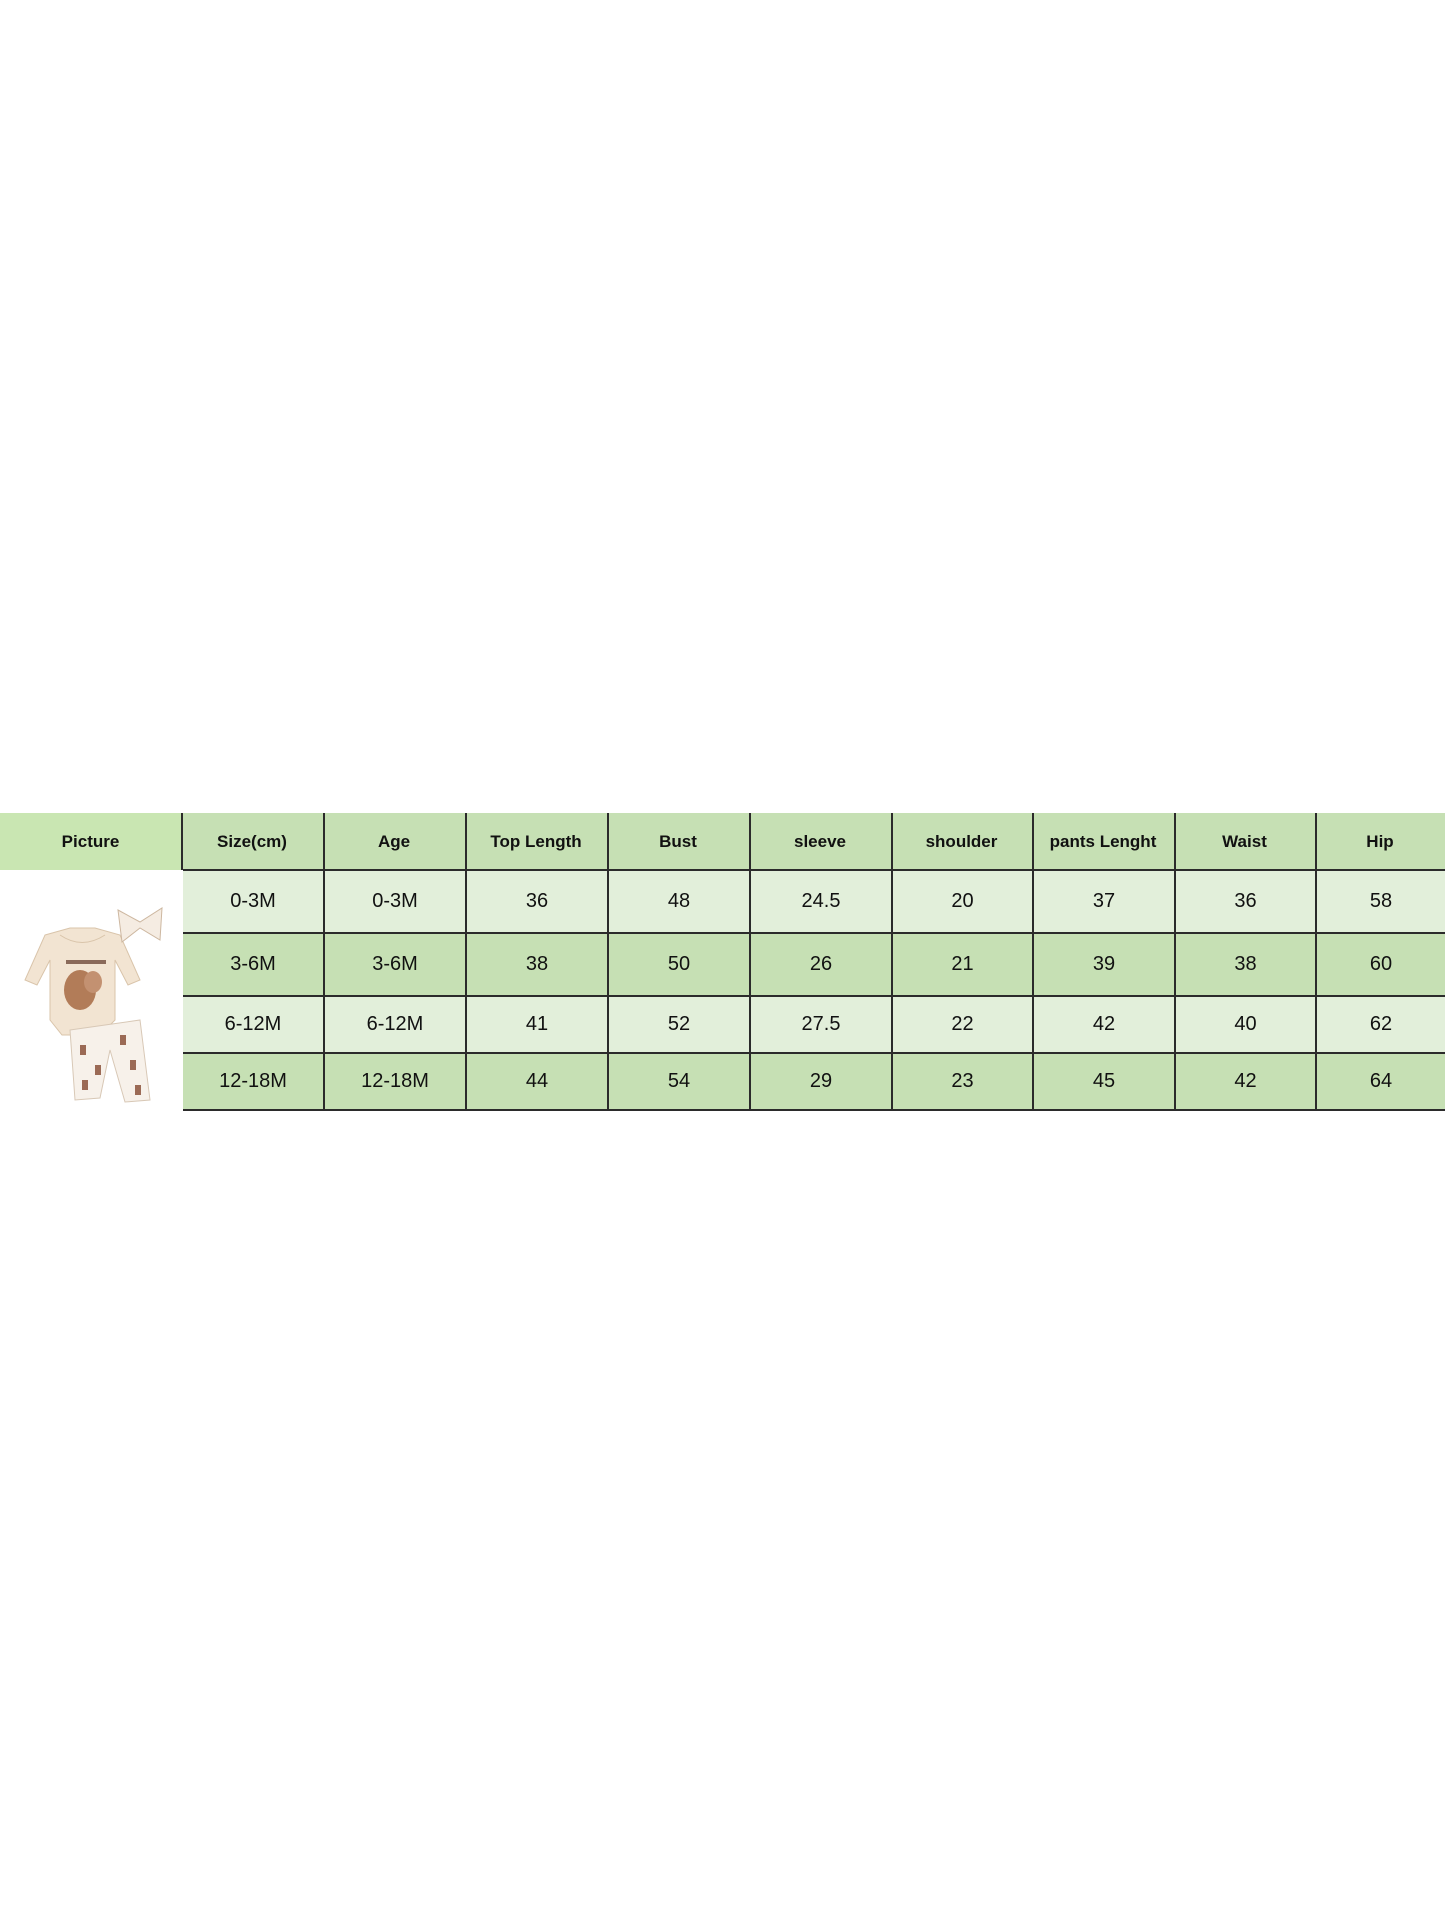 Image resolution: width=1445 pixels, height=1927 pixels. I want to click on cell-size: 0-3M, so click(253, 901).